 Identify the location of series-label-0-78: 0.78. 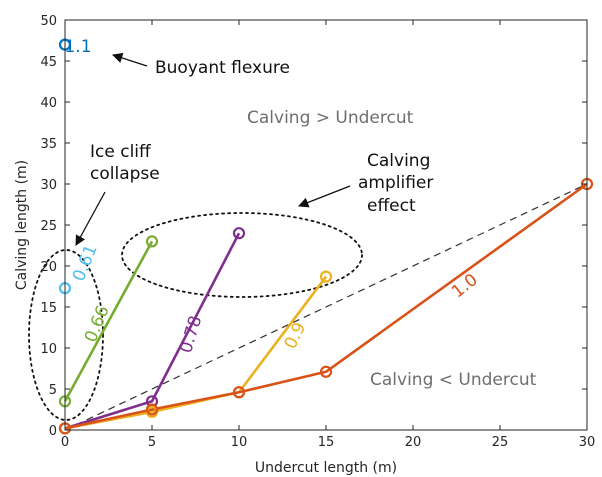
(191, 335).